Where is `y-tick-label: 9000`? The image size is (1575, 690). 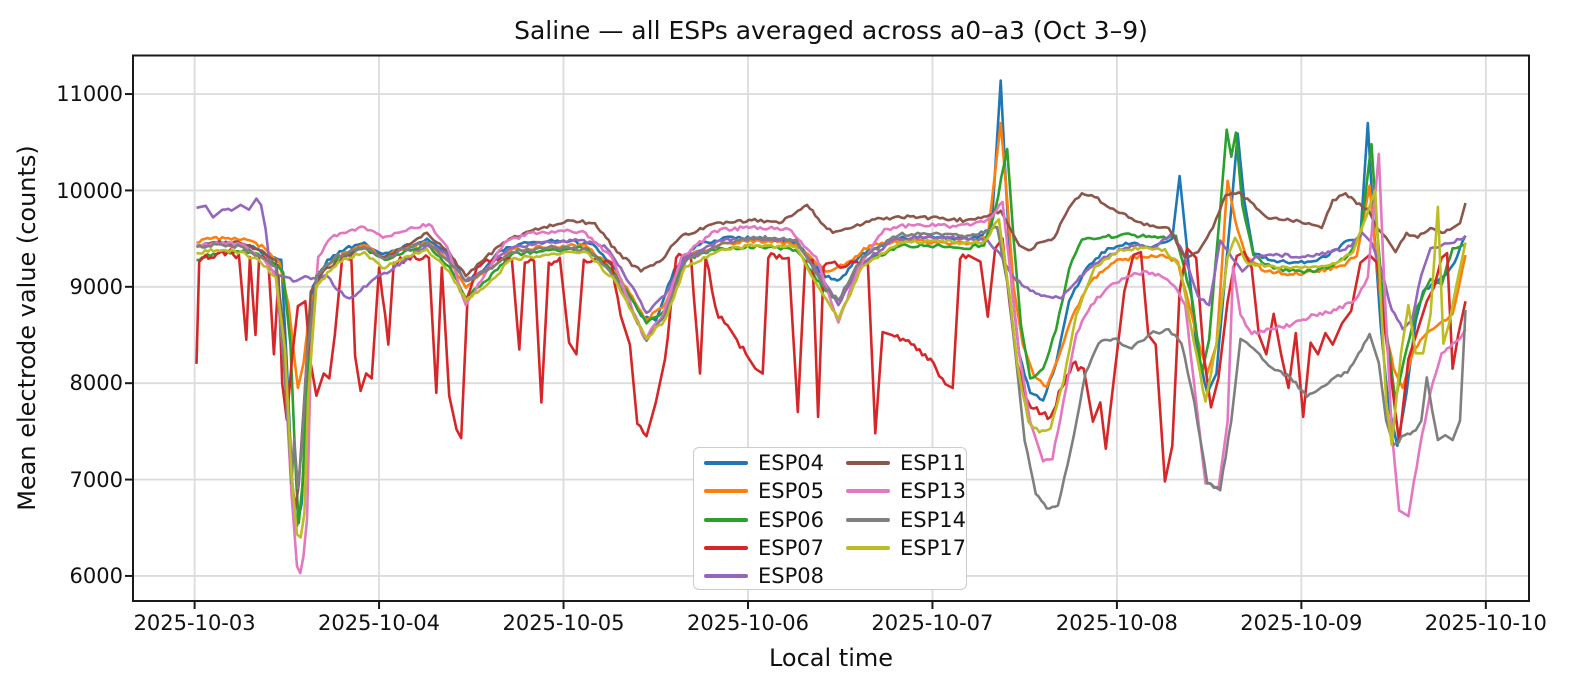 y-tick-label: 9000 is located at coordinates (96, 286).